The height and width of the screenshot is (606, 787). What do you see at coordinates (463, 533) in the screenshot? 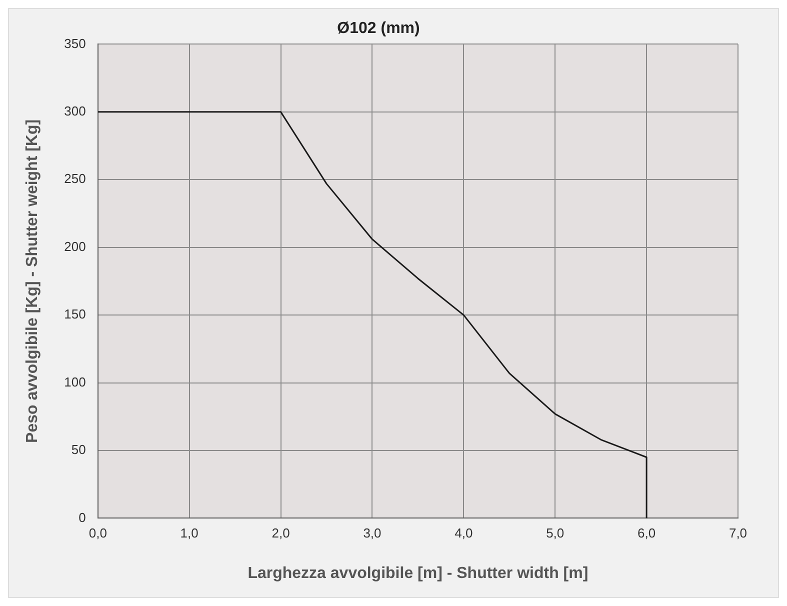
I see `x-tick-label: 4,0` at bounding box center [463, 533].